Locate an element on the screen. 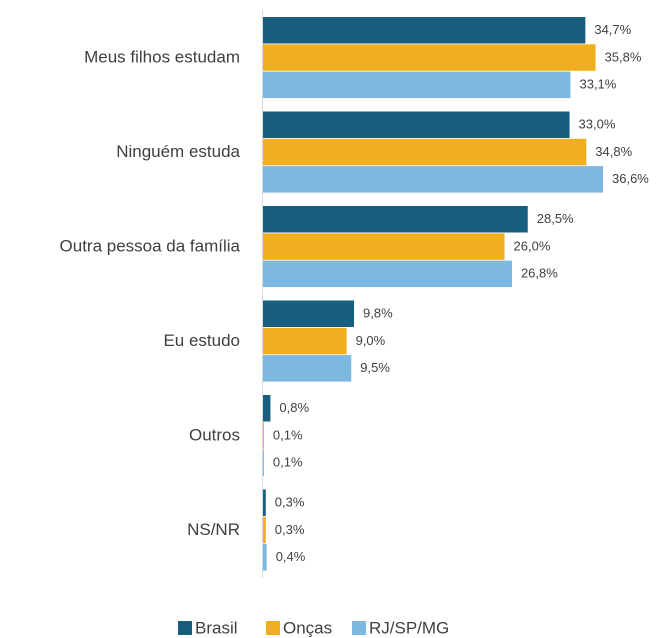 This screenshot has height=638, width=657. value-label: 0,8% is located at coordinates (294, 407).